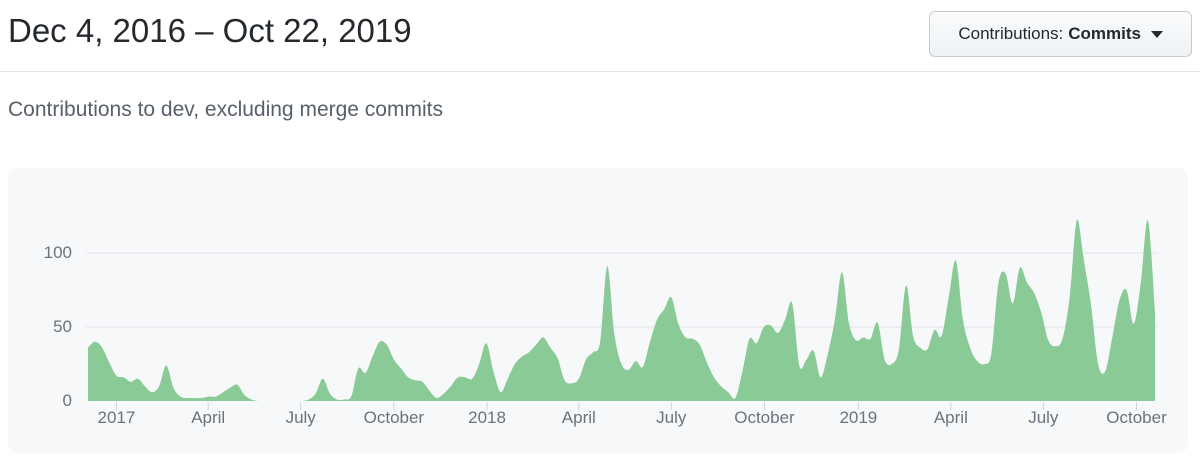  I want to click on y-axis-label: 50, so click(62, 326).